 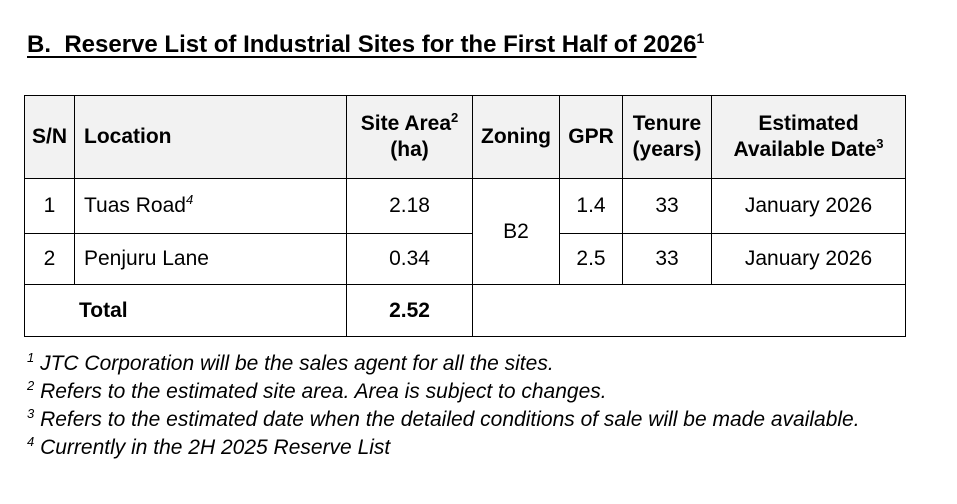 What do you see at coordinates (31, 413) in the screenshot?
I see `footnote-3-marker: 3` at bounding box center [31, 413].